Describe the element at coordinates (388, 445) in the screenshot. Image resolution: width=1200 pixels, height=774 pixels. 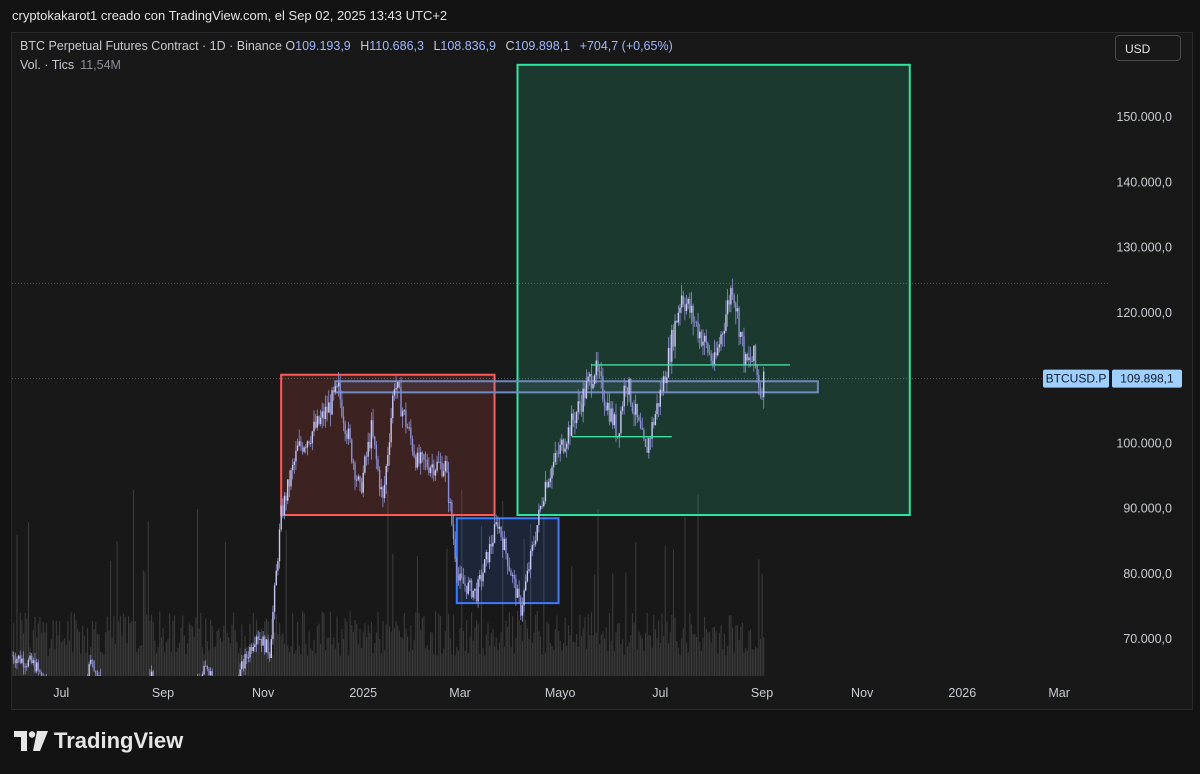
I see `zone-red` at that location.